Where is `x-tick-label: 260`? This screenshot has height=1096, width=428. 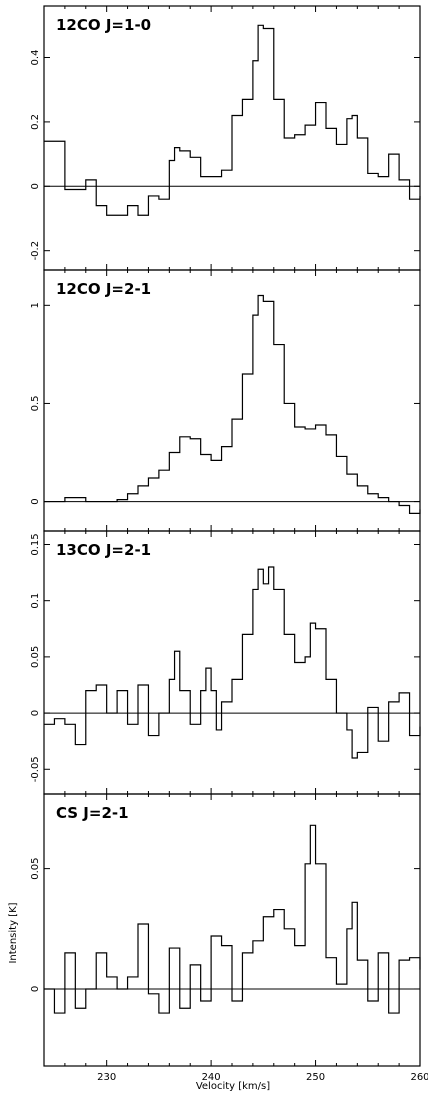 x-tick-label: 260 is located at coordinates (419, 1077).